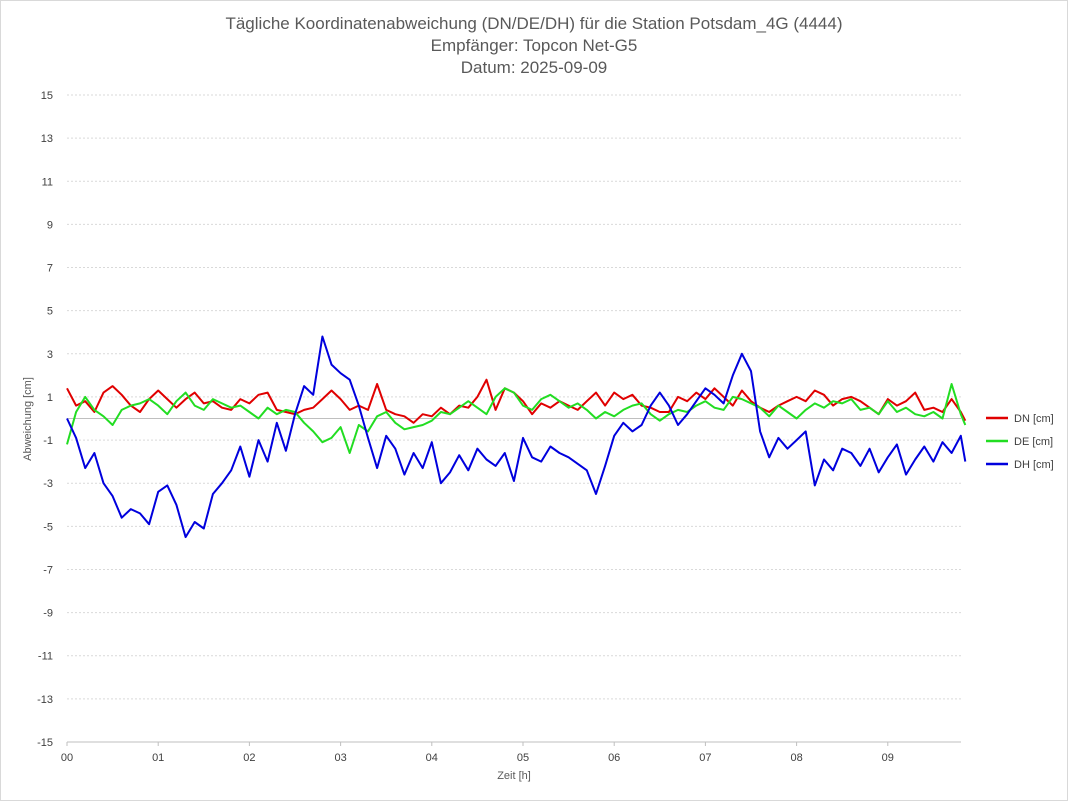 The image size is (1068, 801). I want to click on legend-label-dn: DN [cm], so click(1034, 419).